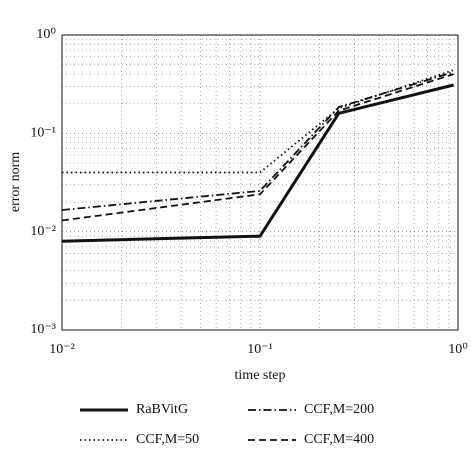  I want to click on legend-label: CCF,M=50, so click(167, 439).